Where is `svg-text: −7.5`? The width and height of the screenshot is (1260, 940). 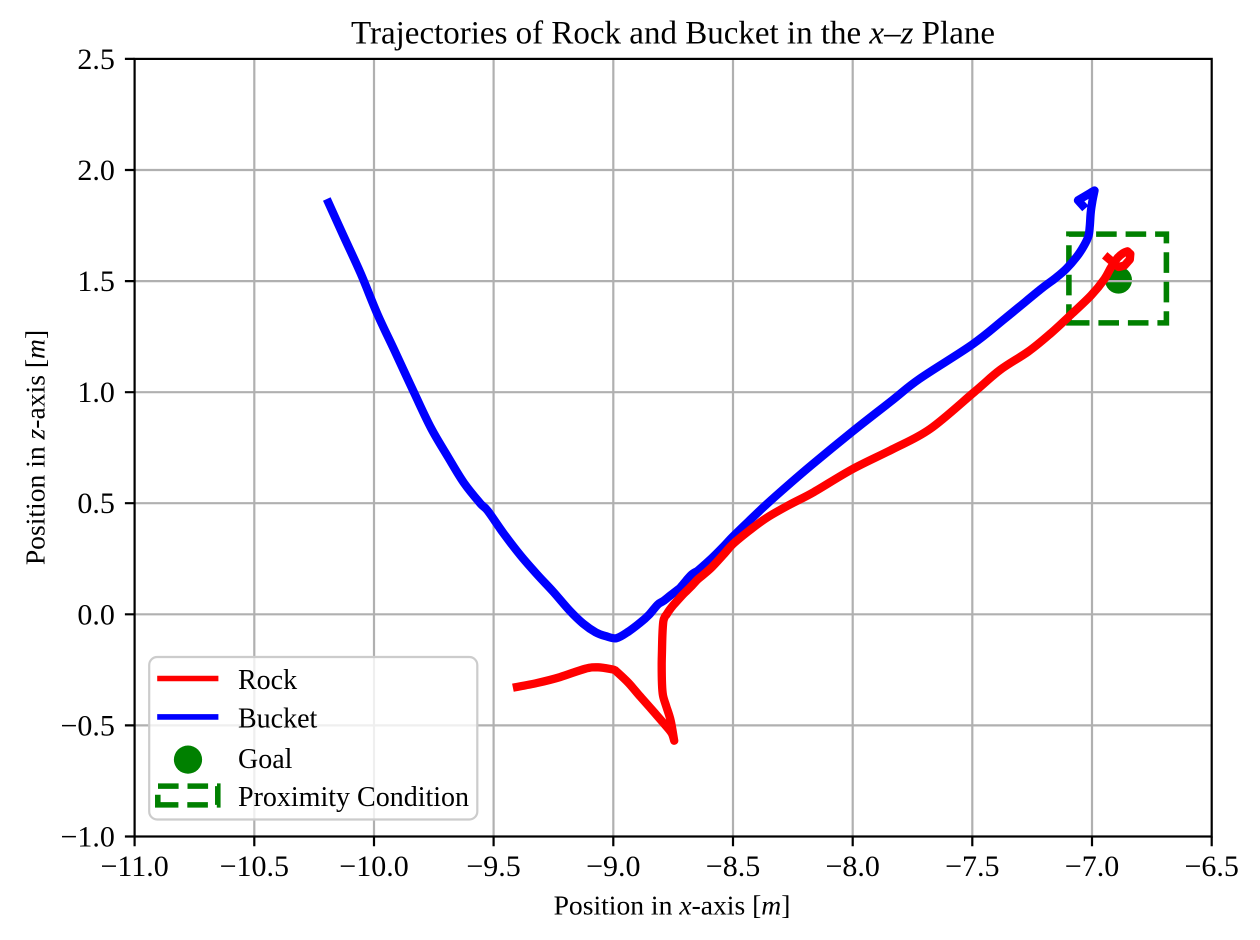
svg-text: −7.5 is located at coordinates (972, 866).